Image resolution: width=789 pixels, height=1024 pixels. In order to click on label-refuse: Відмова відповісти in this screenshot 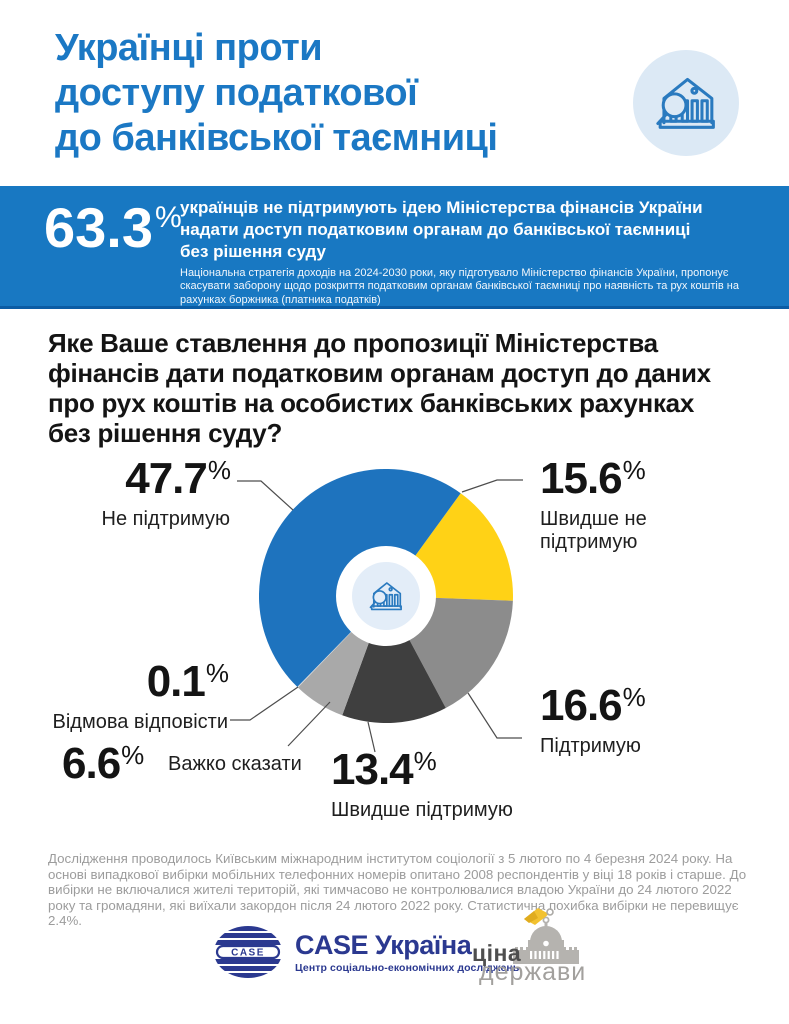, I will do `click(140, 722)`.